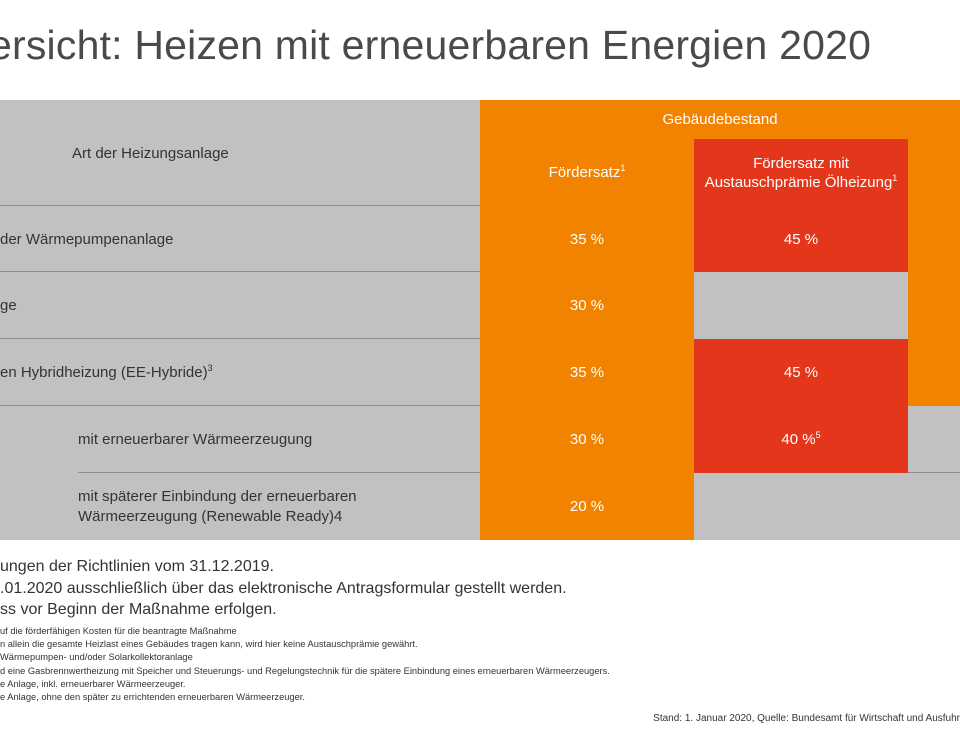  I want to click on col2-header-line1: Fördersatz mit, so click(801, 163).